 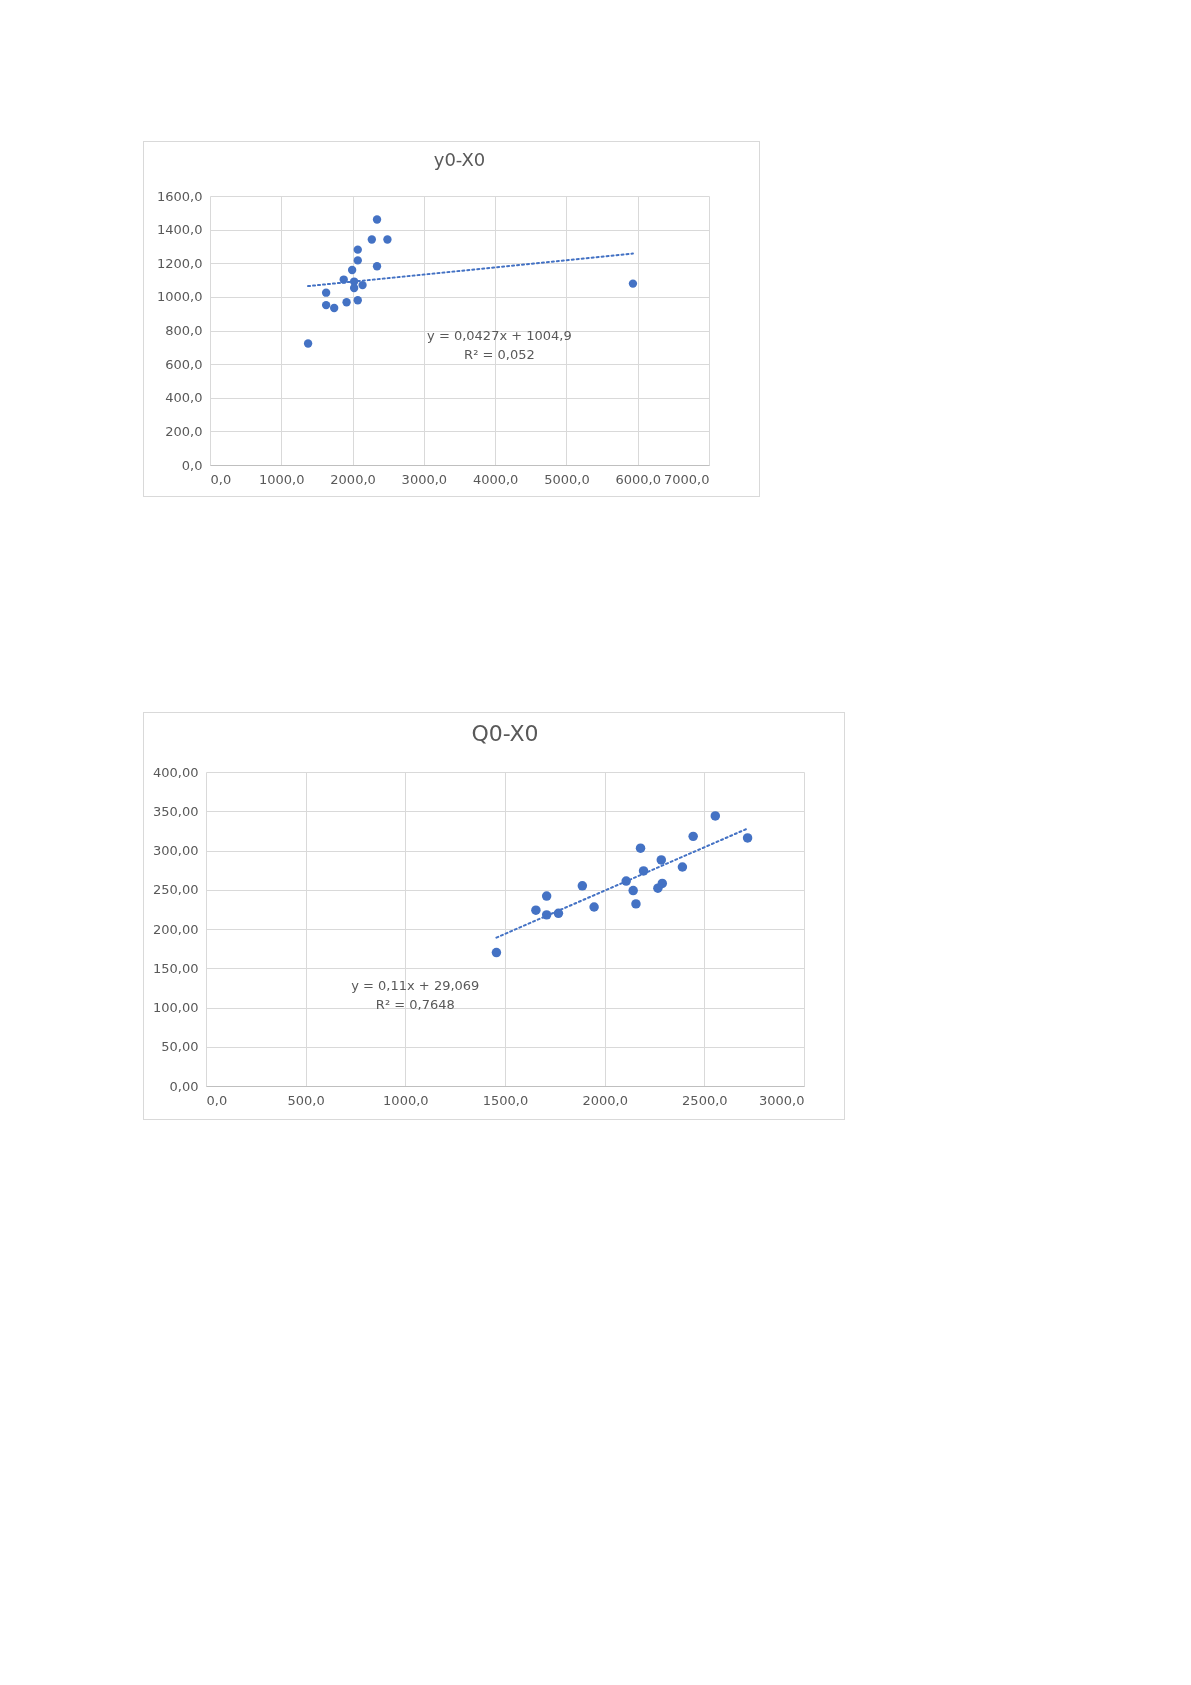 I want to click on y-tick-label: 1200,0, so click(x=180, y=263).